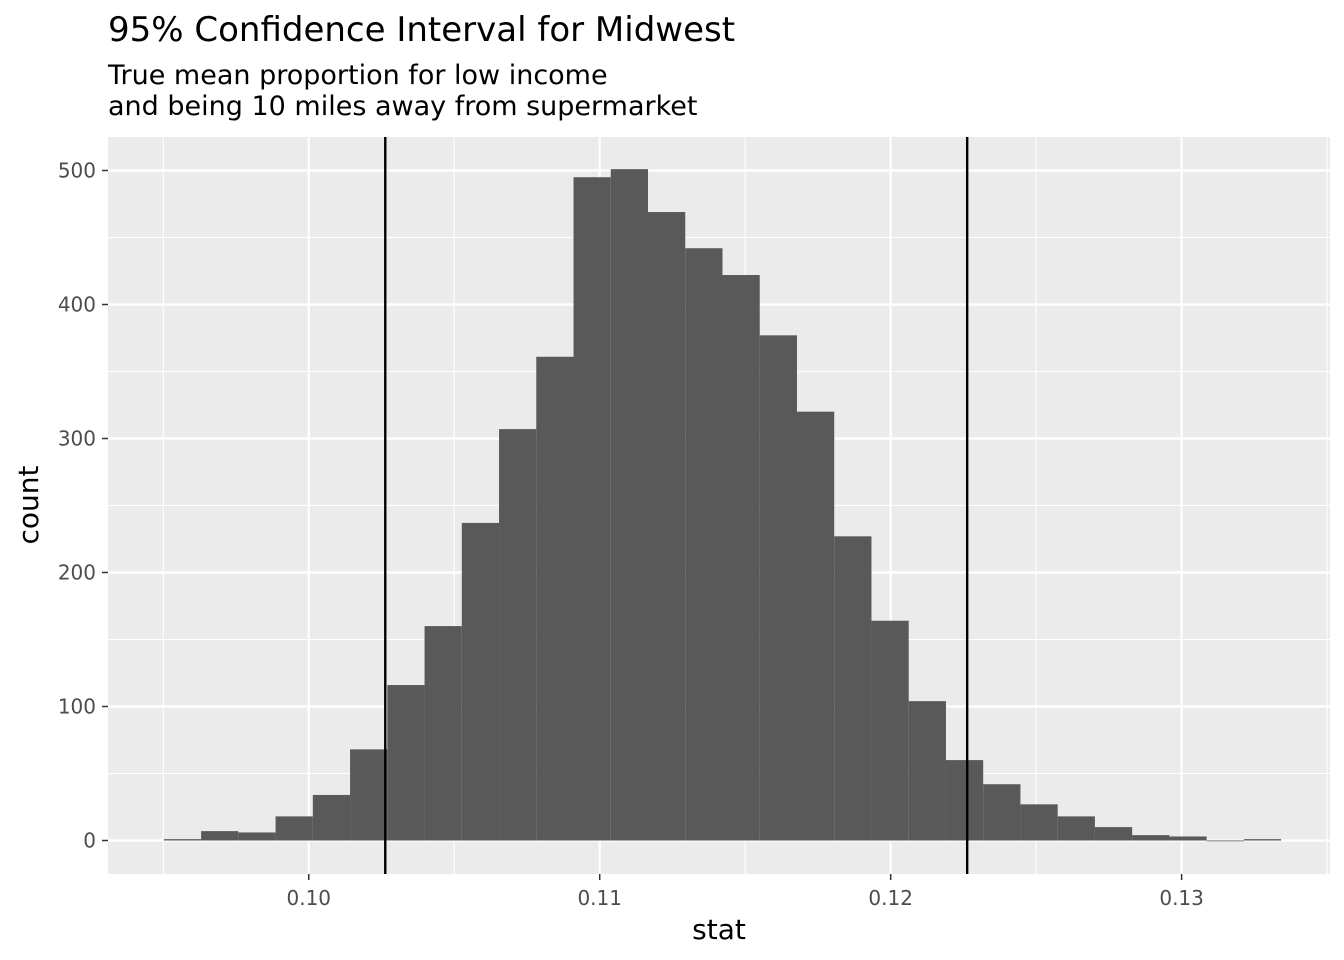  What do you see at coordinates (421, 30) in the screenshot?
I see `chart-title: 95% Confidence Interval for Midwest` at bounding box center [421, 30].